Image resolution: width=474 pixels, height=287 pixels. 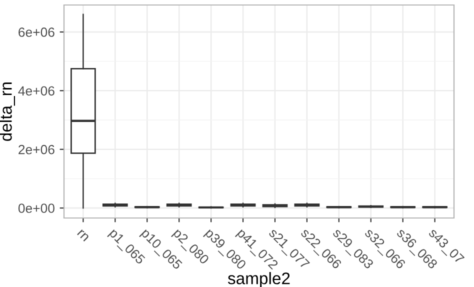 What do you see at coordinates (83, 235) in the screenshot?
I see `x-tick-label: rn` at bounding box center [83, 235].